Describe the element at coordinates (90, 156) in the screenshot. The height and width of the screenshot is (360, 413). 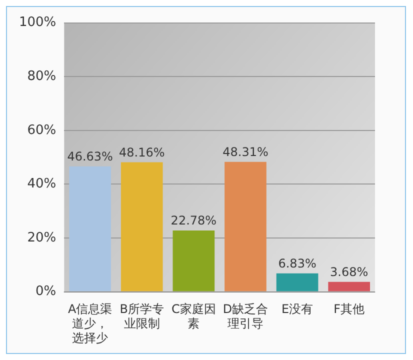
I see `data-label: 46.63%` at that location.